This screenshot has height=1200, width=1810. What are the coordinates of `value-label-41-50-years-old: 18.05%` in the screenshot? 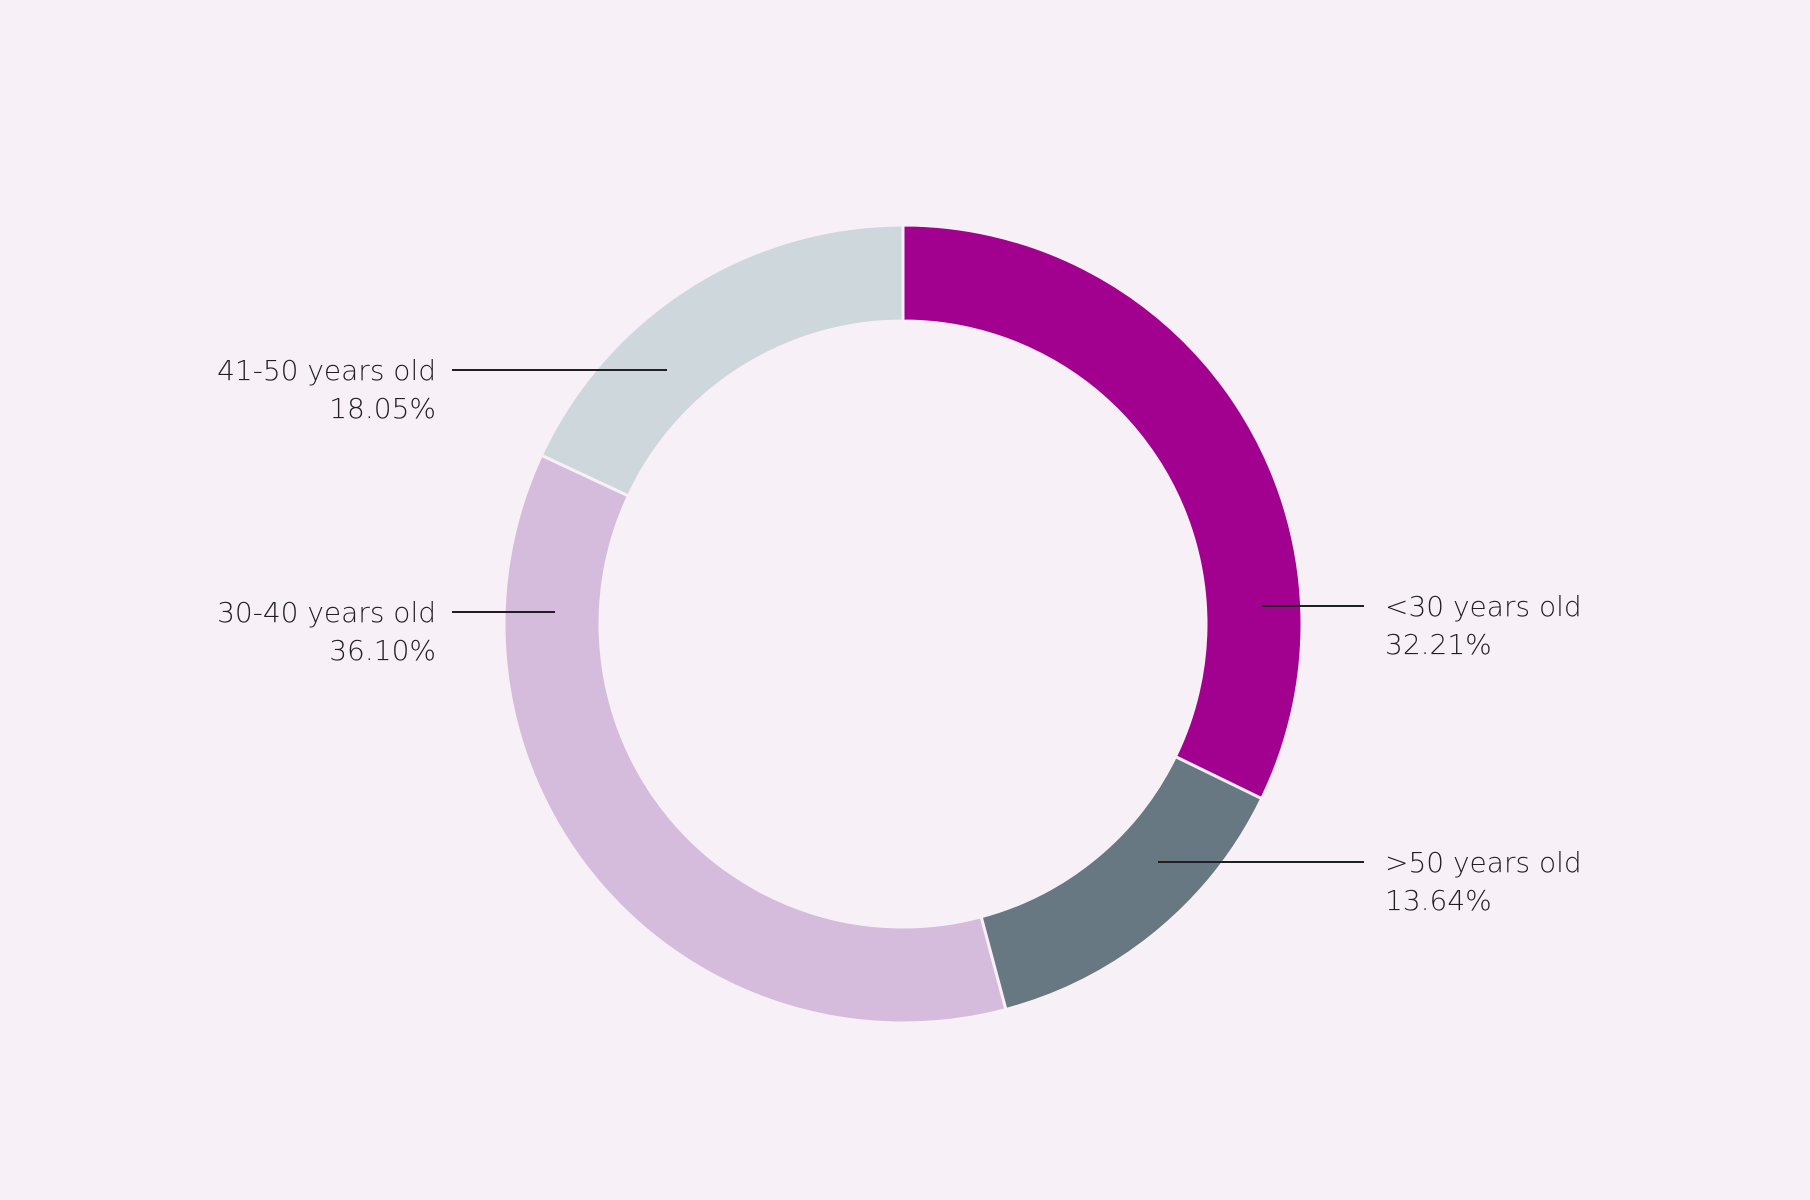 It's located at (382, 408).